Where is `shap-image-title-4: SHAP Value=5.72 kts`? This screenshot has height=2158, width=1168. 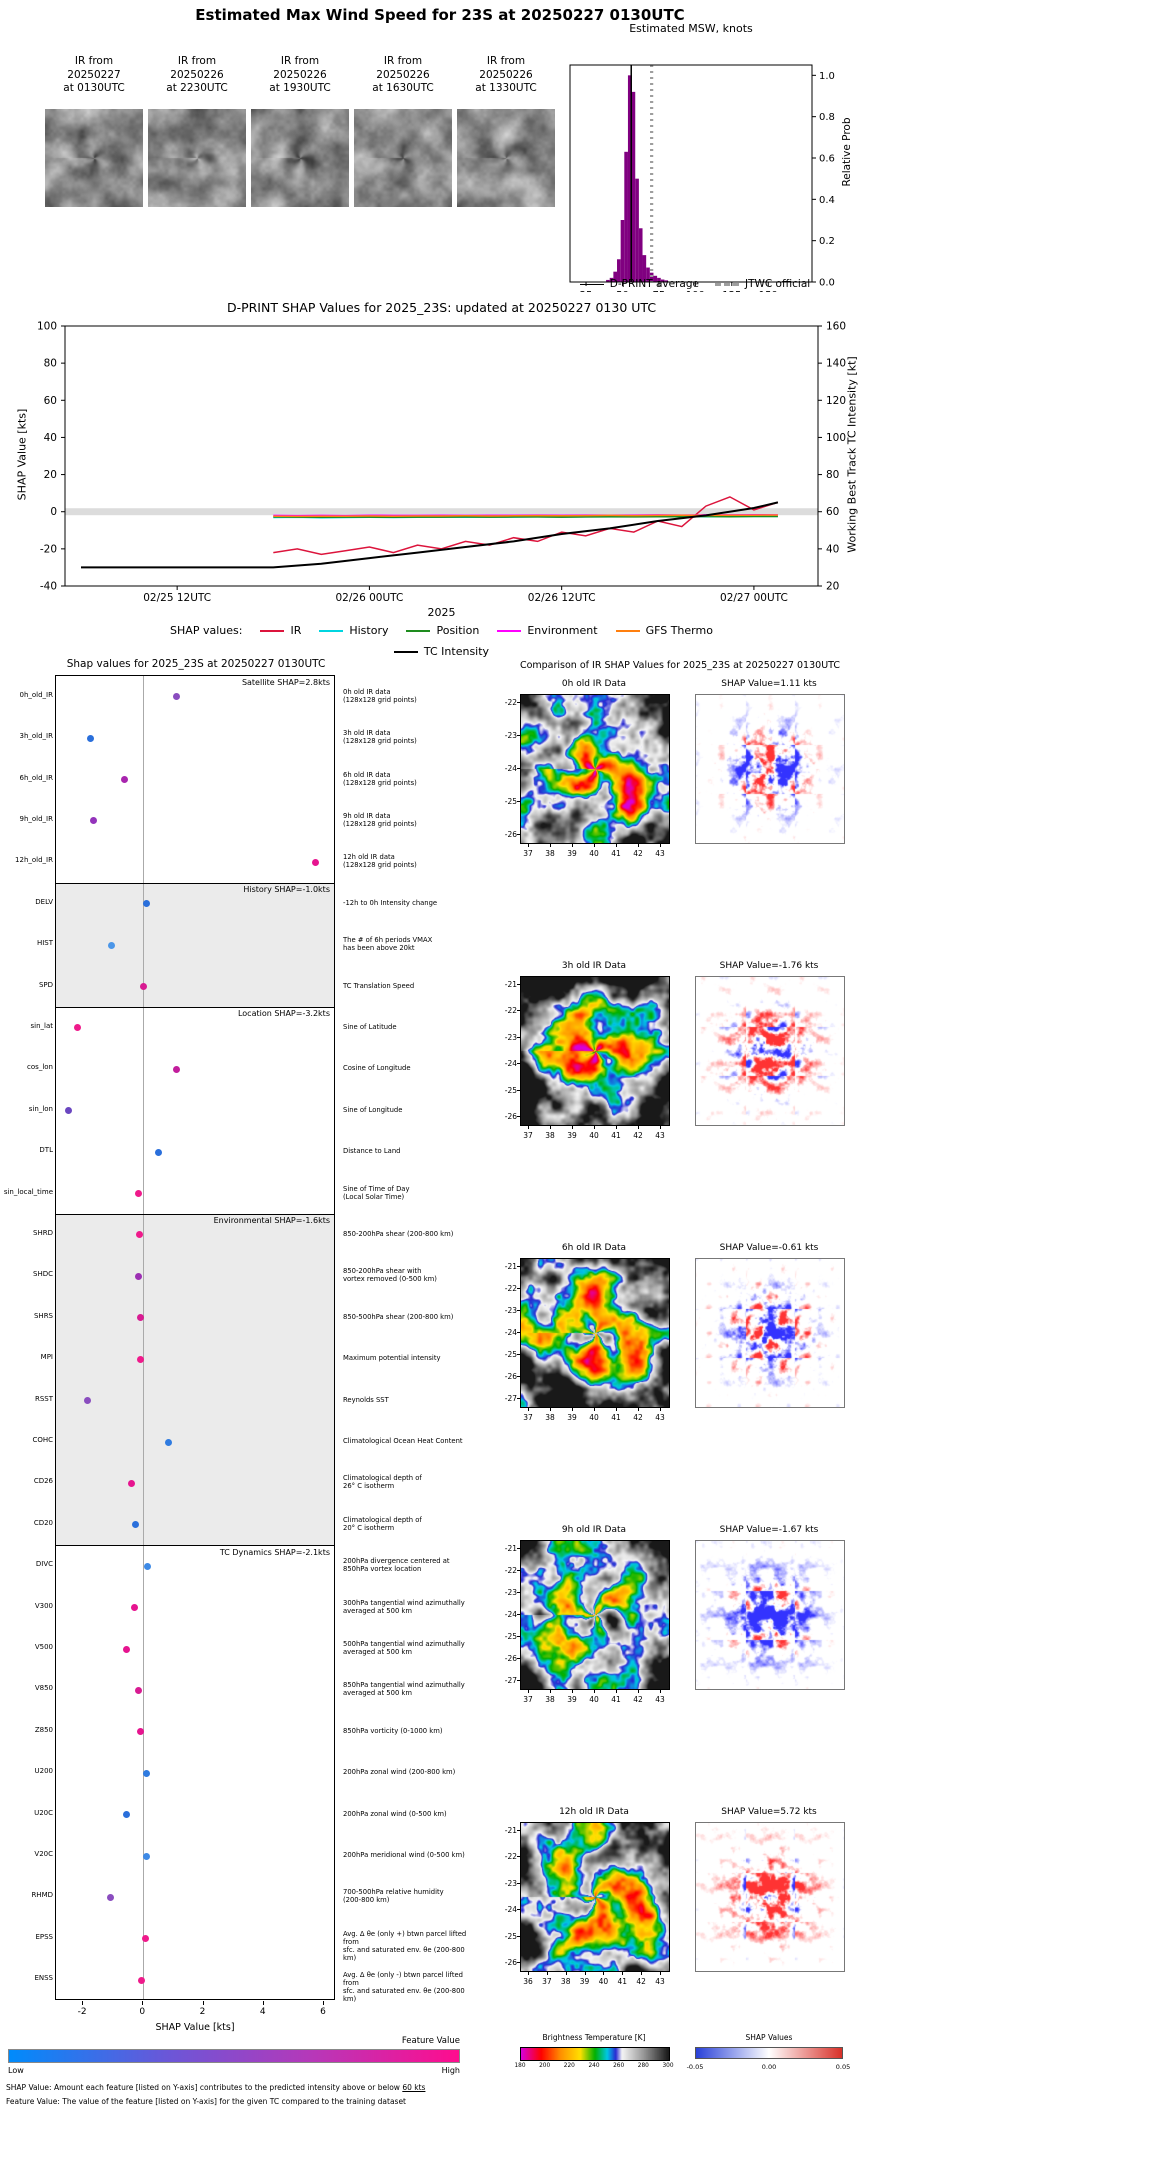
shap-image-title-4: SHAP Value=5.72 kts is located at coordinates (769, 1812).